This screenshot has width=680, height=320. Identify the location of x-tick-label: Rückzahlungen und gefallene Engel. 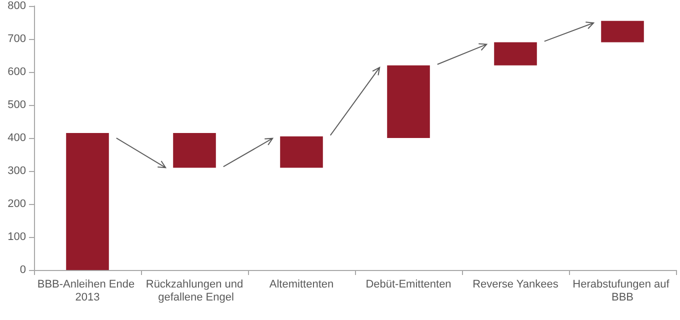
(195, 291).